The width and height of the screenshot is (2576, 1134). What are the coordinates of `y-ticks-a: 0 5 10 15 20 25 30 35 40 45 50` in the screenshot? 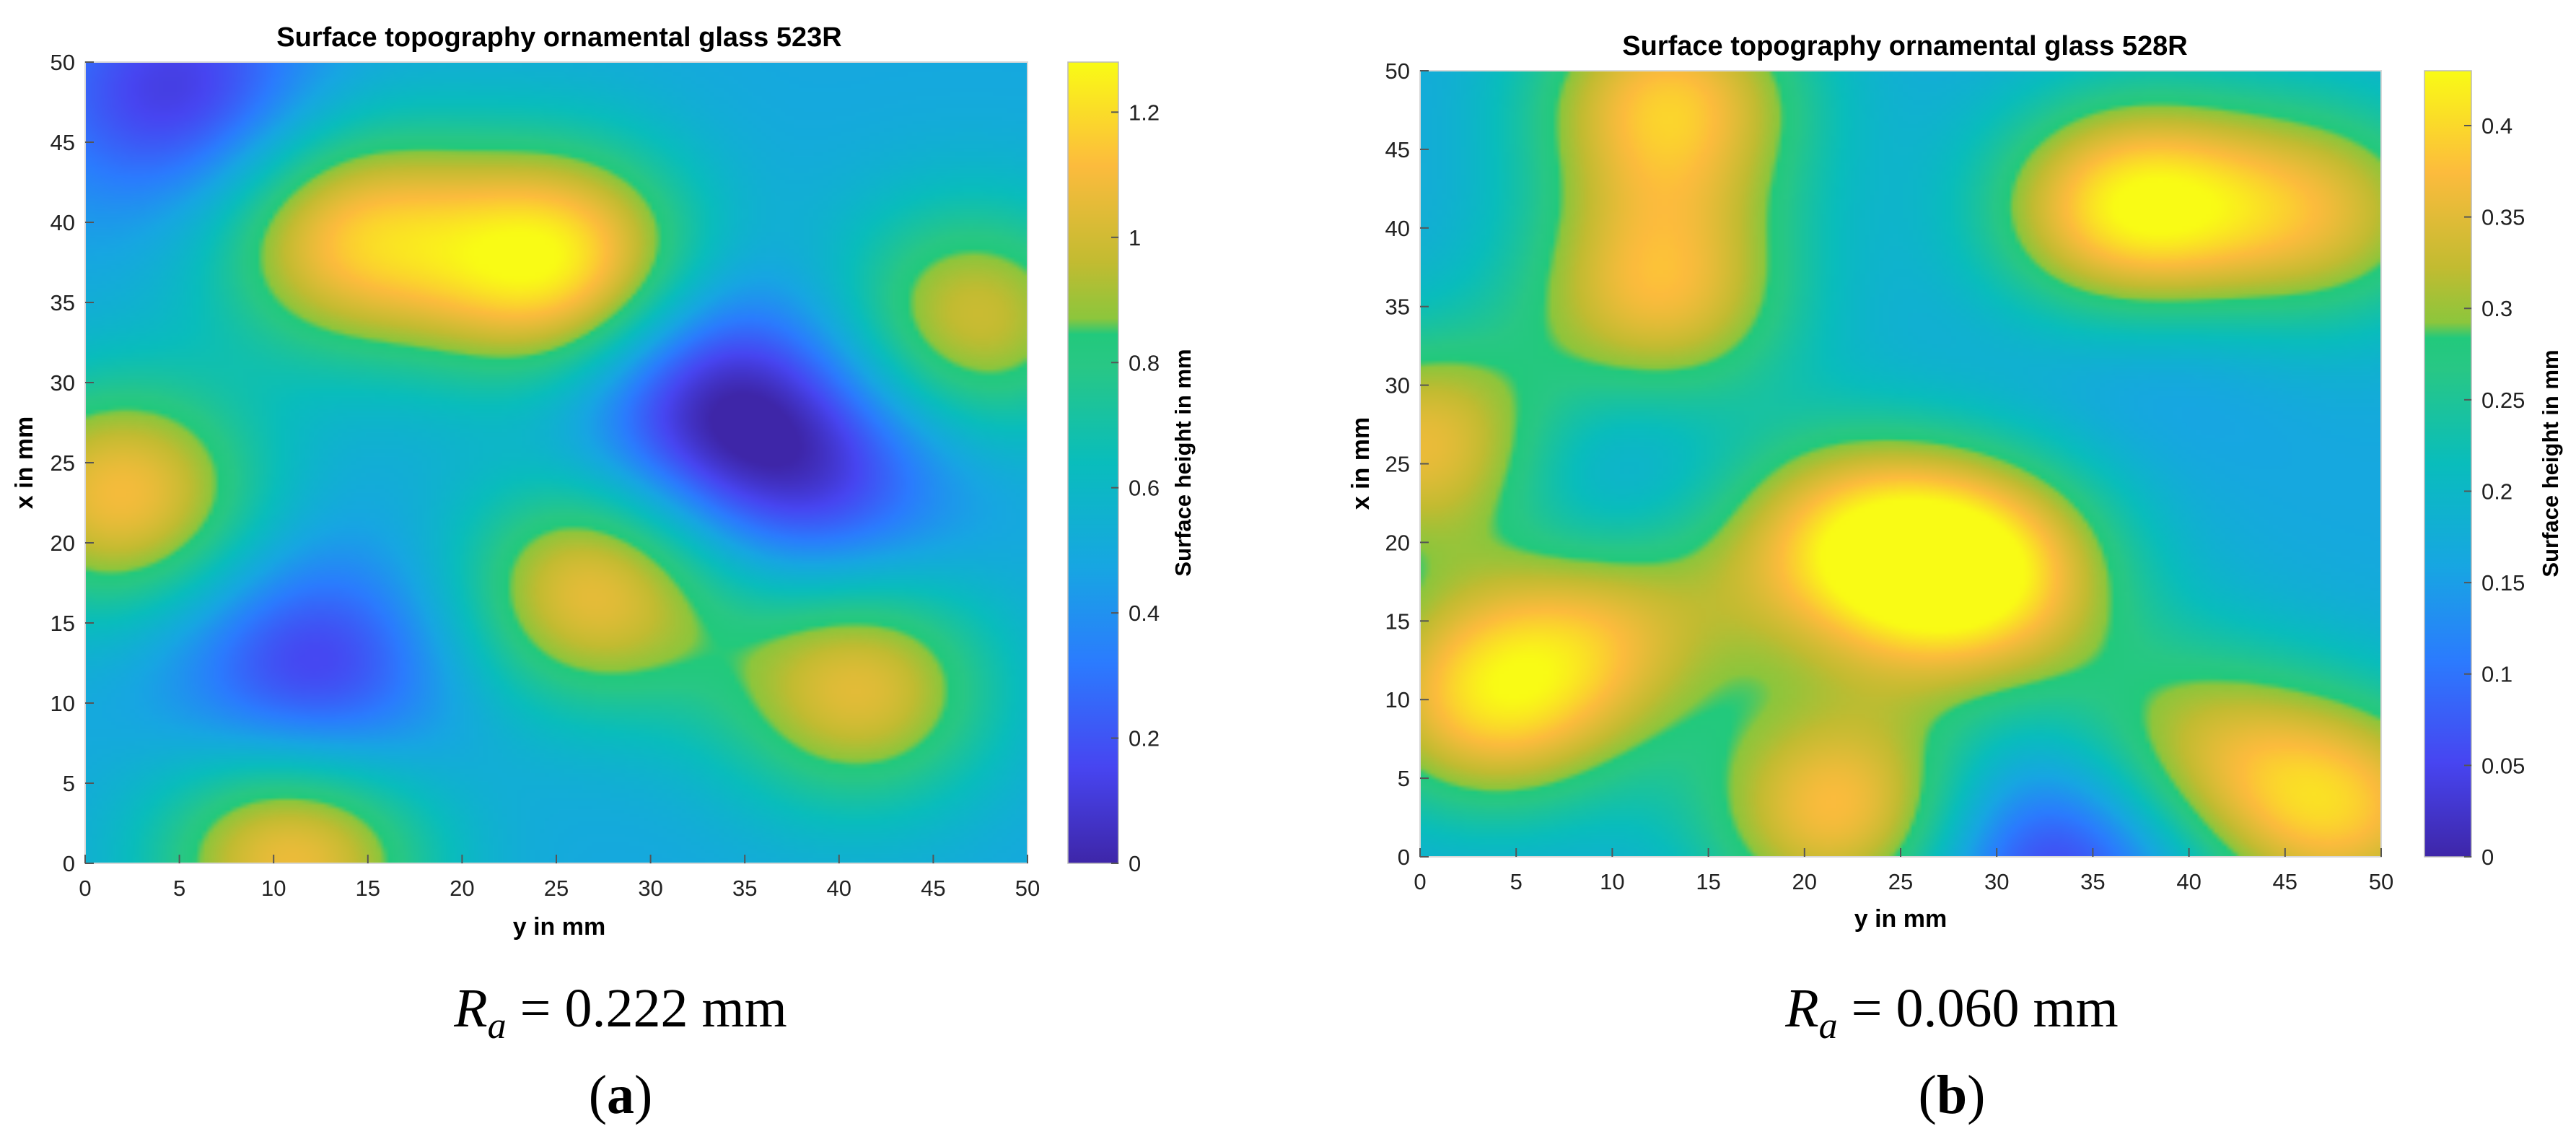 It's located at (72, 463).